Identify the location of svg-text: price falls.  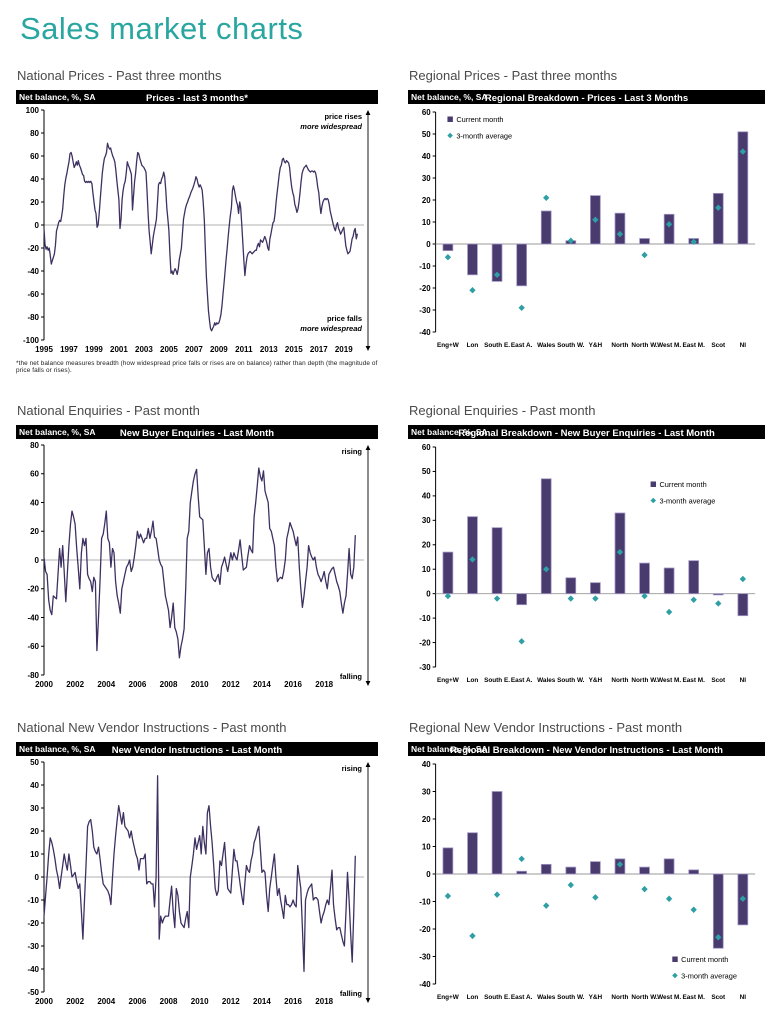
(344, 318).